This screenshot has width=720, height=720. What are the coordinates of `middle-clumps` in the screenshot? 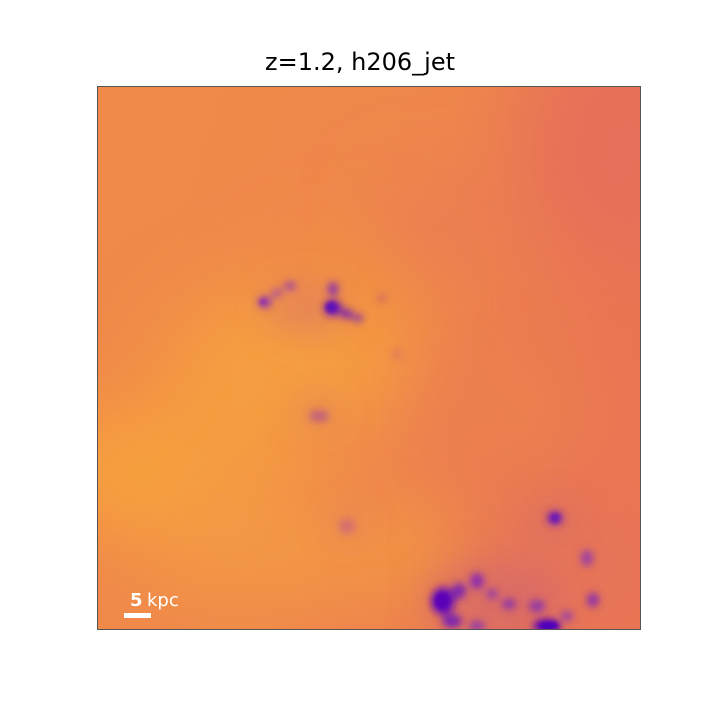 It's located at (332, 472).